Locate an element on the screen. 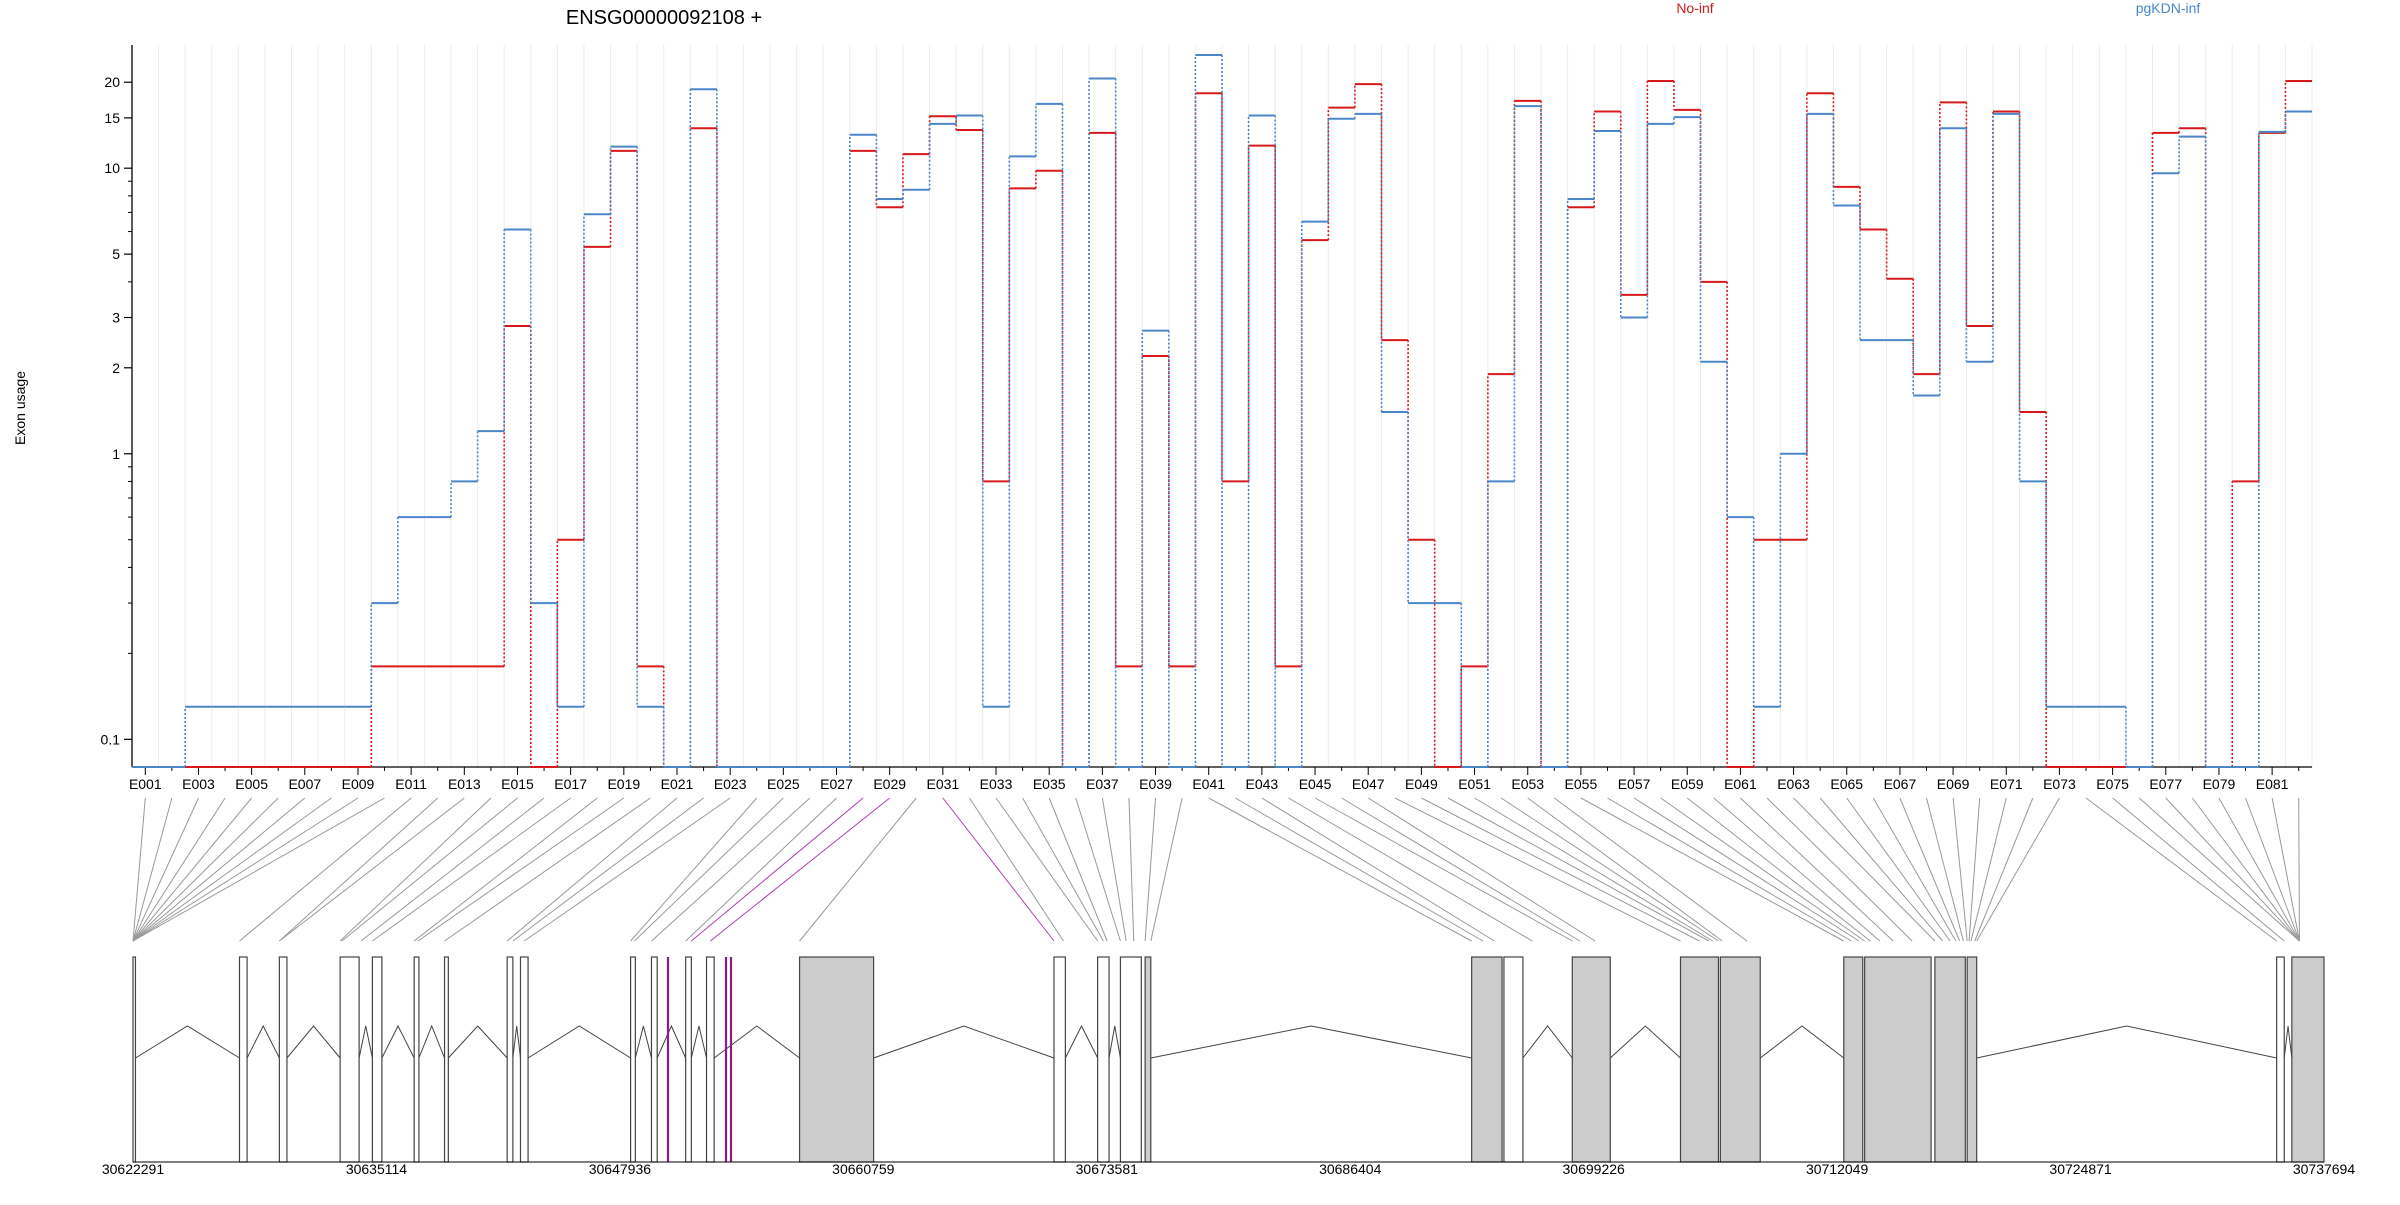  genomic-coordinate-label: 30737694 is located at coordinates (2324, 1169).